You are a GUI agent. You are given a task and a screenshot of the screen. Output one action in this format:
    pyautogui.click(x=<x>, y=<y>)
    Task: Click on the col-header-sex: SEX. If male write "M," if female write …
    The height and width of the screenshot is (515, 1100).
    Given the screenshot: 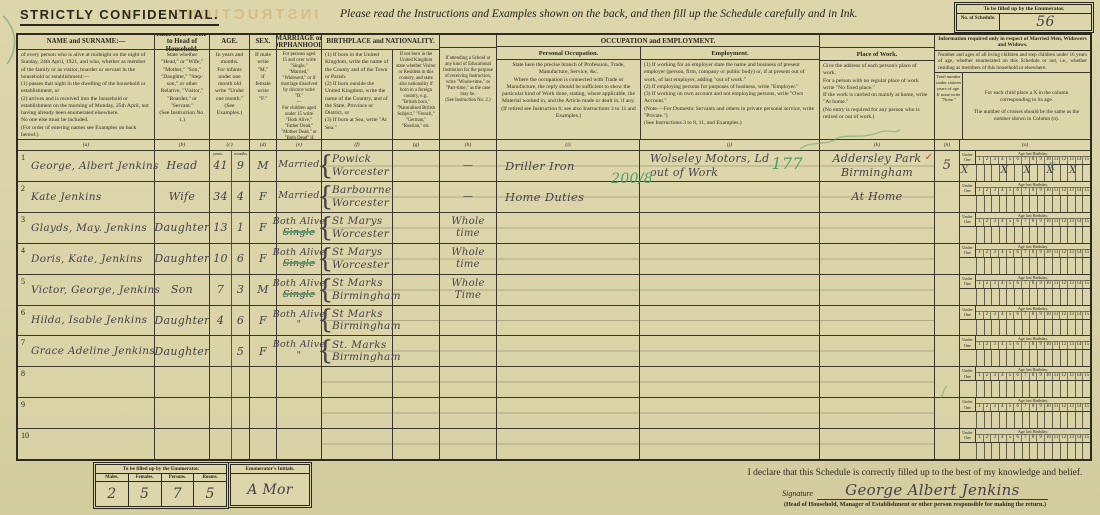 What is the action you would take?
    pyautogui.click(x=263, y=87)
    